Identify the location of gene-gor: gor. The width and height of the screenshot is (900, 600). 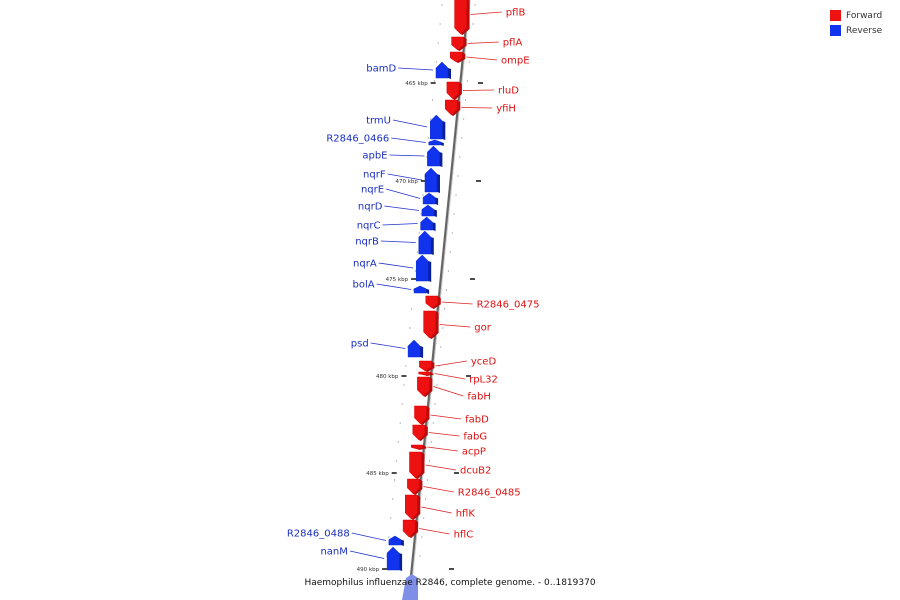
(457, 324).